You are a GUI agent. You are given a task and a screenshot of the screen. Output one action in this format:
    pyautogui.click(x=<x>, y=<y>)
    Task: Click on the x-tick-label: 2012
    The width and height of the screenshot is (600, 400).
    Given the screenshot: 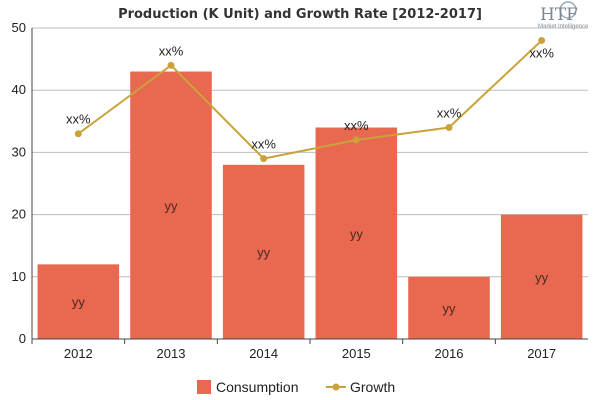 What is the action you would take?
    pyautogui.click(x=78, y=353)
    